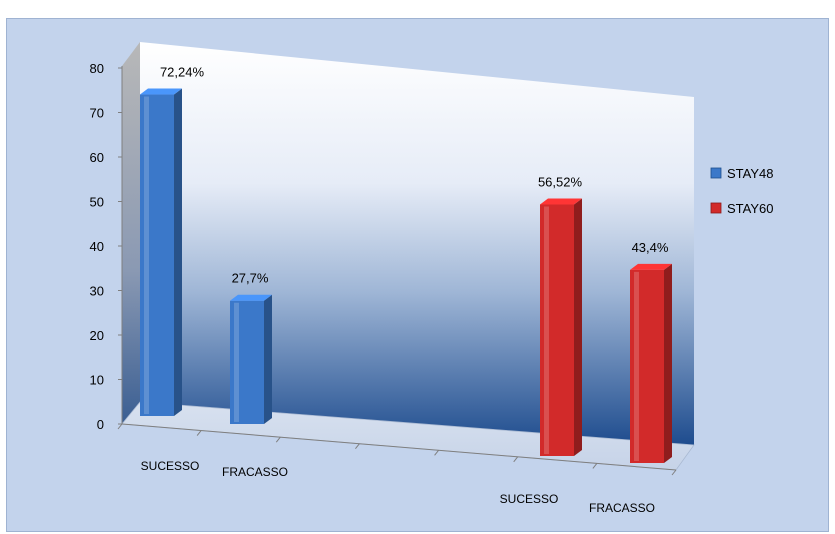 The width and height of the screenshot is (835, 534). What do you see at coordinates (97, 335) in the screenshot?
I see `y-tick-label: 20` at bounding box center [97, 335].